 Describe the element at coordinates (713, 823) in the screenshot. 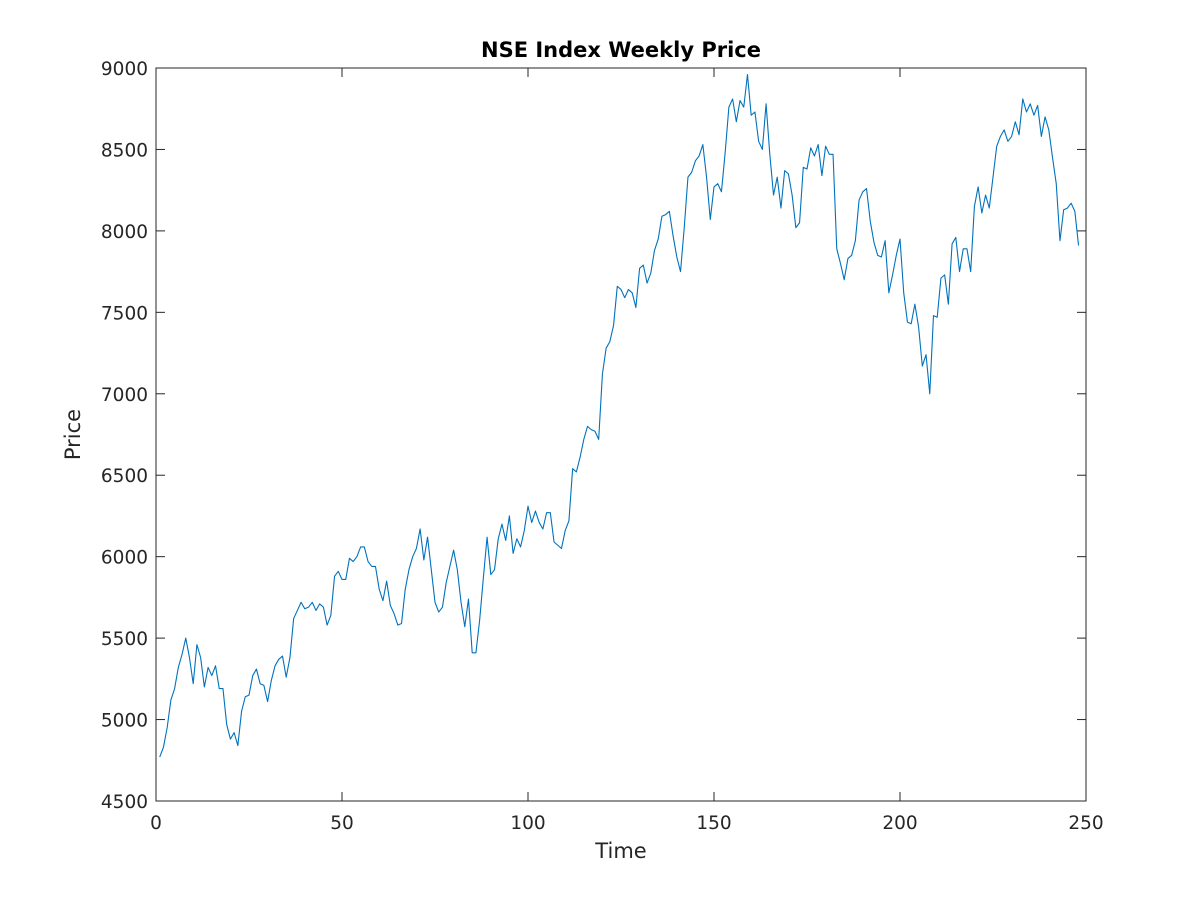

I see `x-tick-label: 150` at that location.